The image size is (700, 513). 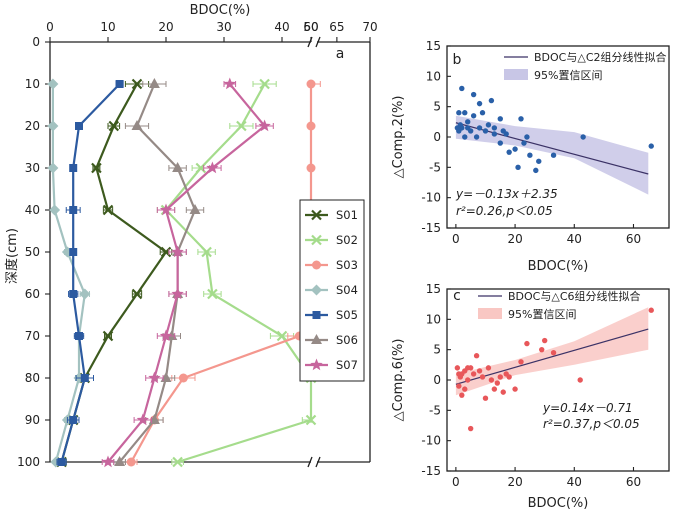 I want to click on panel-c-plot: 0 20 40 60 -15 -10 -5 0 5 10 15, so click(x=545, y=385).